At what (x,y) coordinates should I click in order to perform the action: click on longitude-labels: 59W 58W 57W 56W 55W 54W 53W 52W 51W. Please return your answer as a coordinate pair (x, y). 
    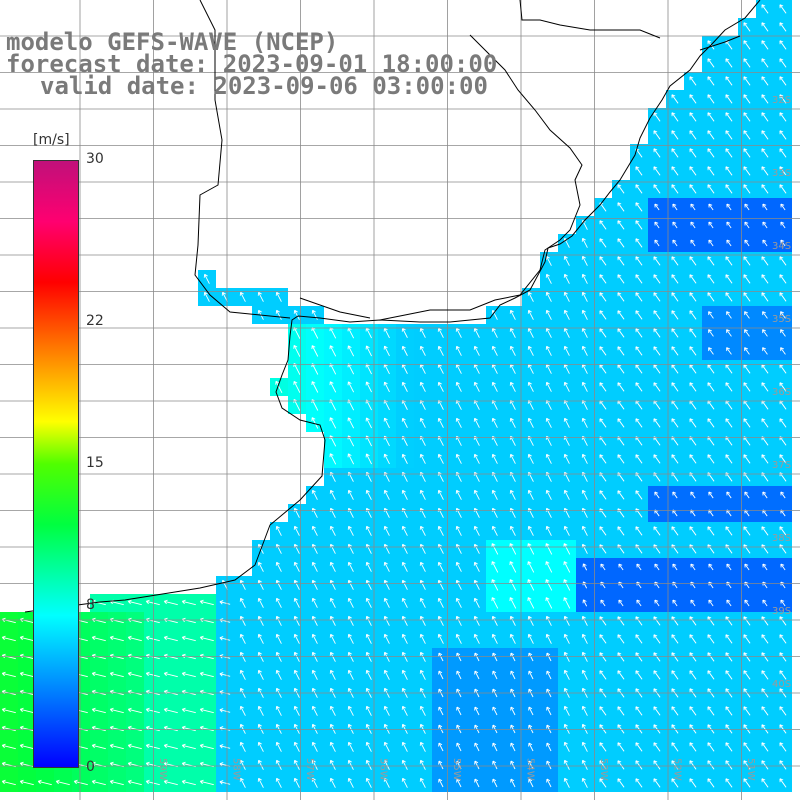
    Looking at the image, I should click on (456, 769).